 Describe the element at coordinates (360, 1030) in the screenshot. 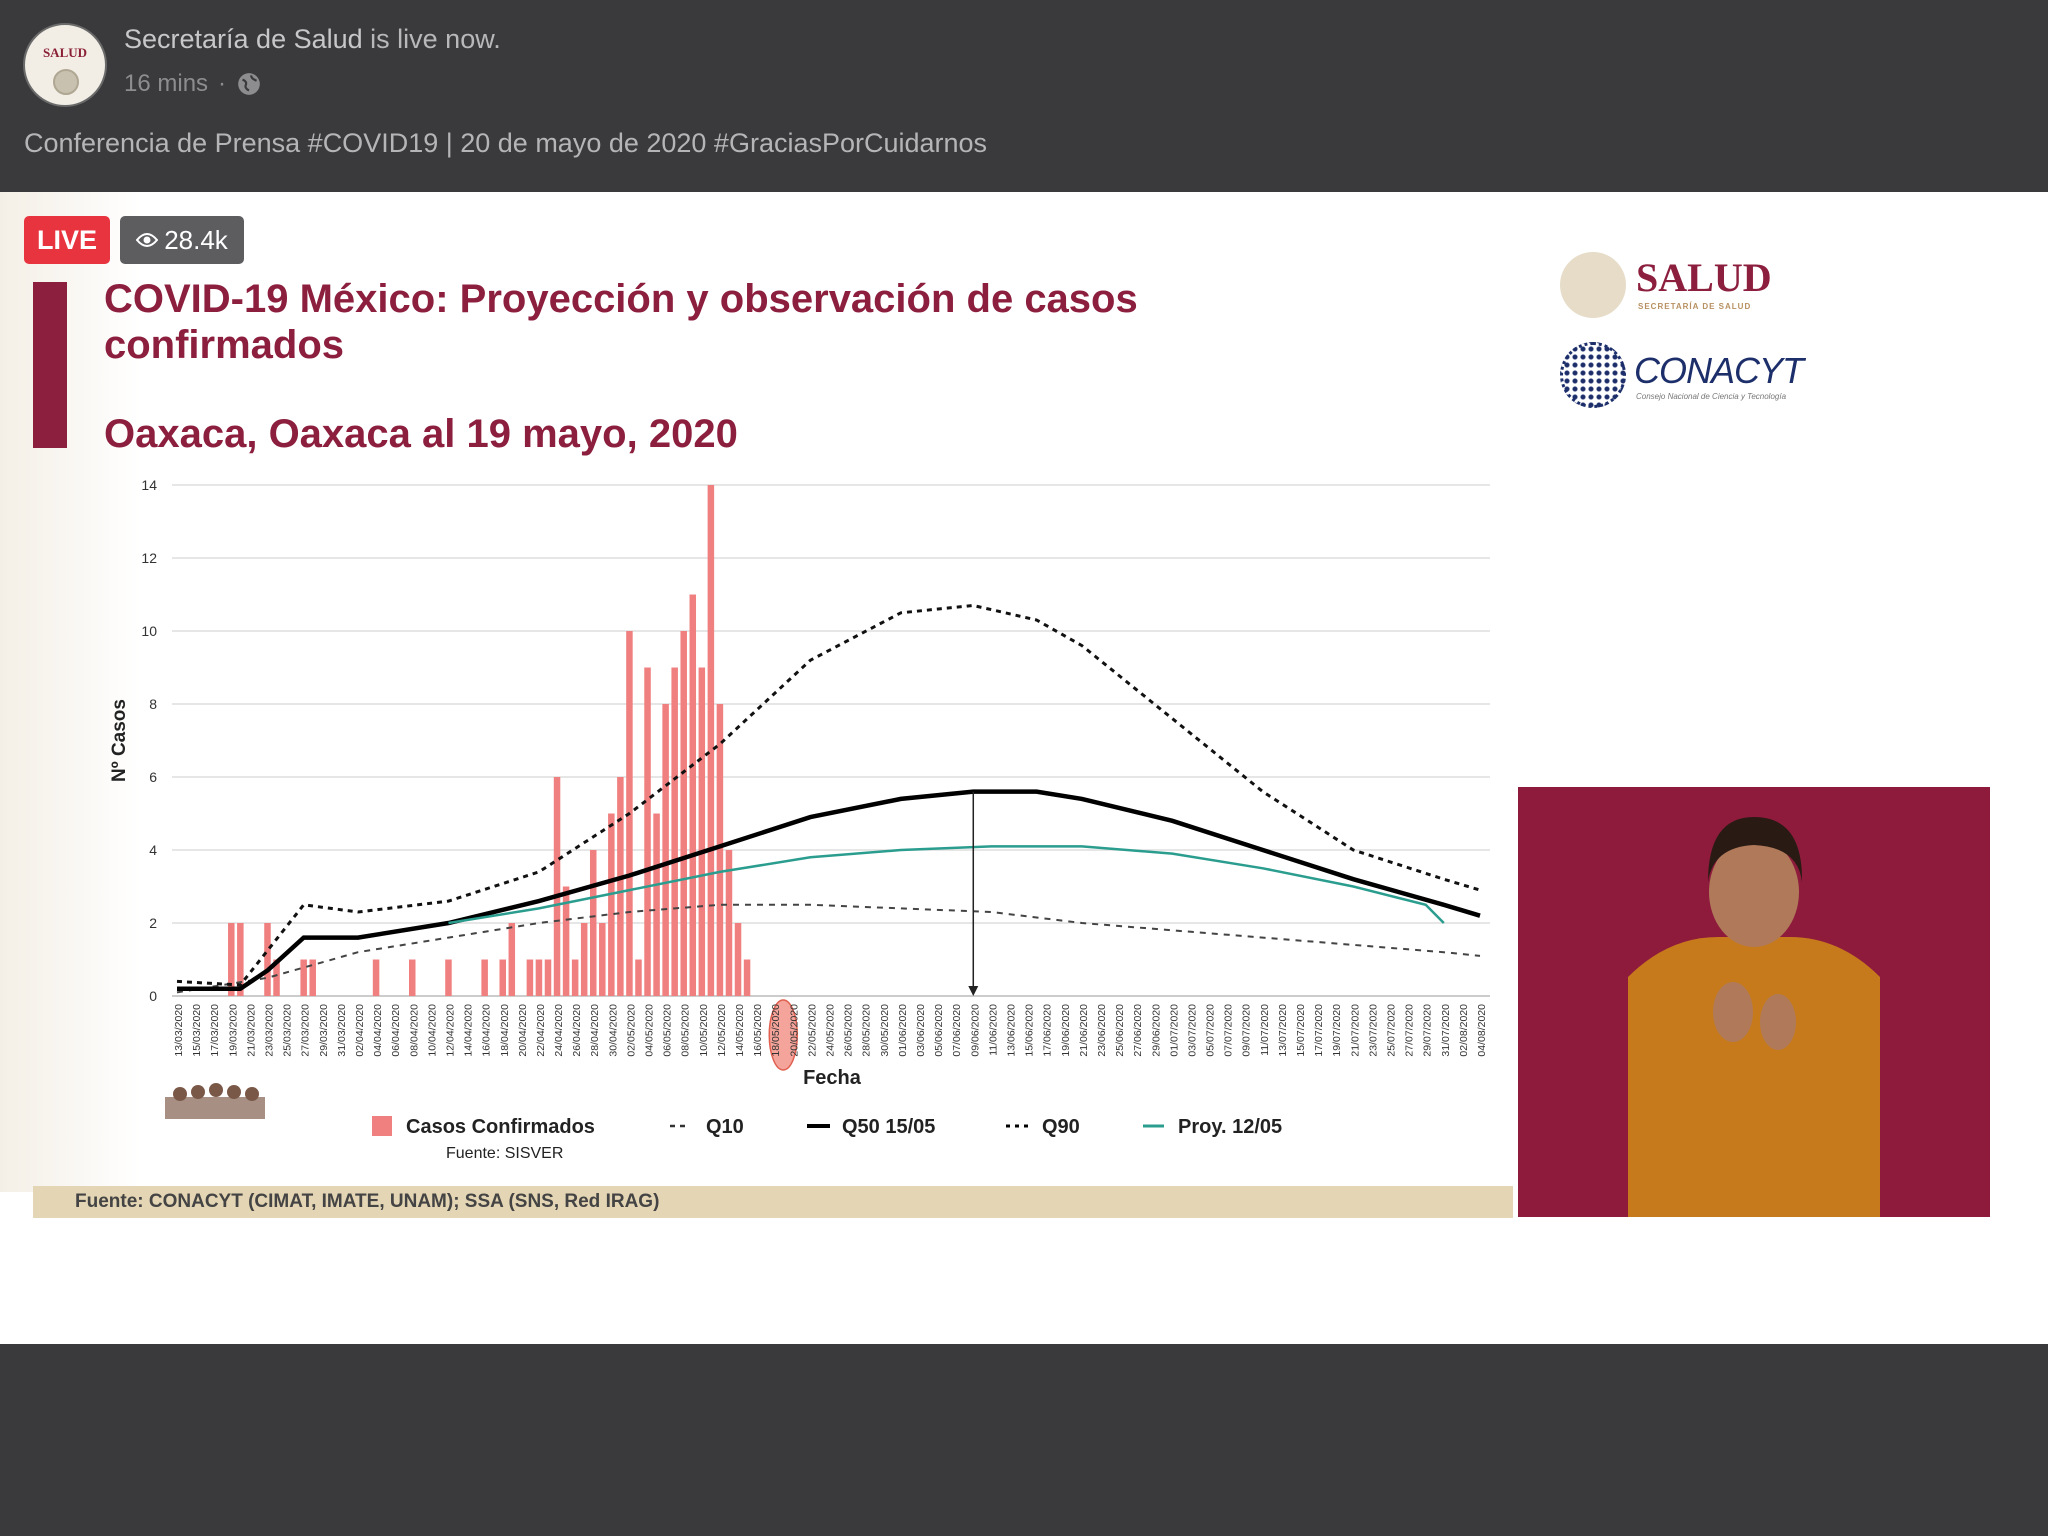

I see `x-tick-label: 02/04/2020` at that location.